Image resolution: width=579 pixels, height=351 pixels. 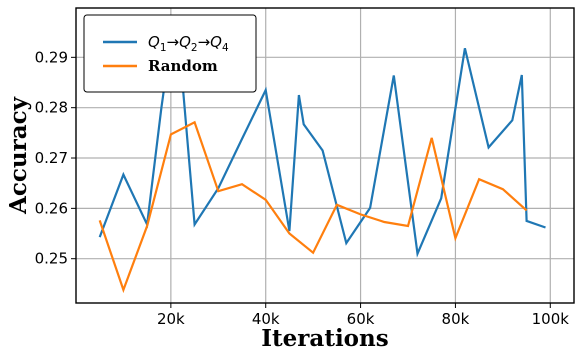 What do you see at coordinates (183, 66) in the screenshot?
I see `legend-label-random: Random` at bounding box center [183, 66].